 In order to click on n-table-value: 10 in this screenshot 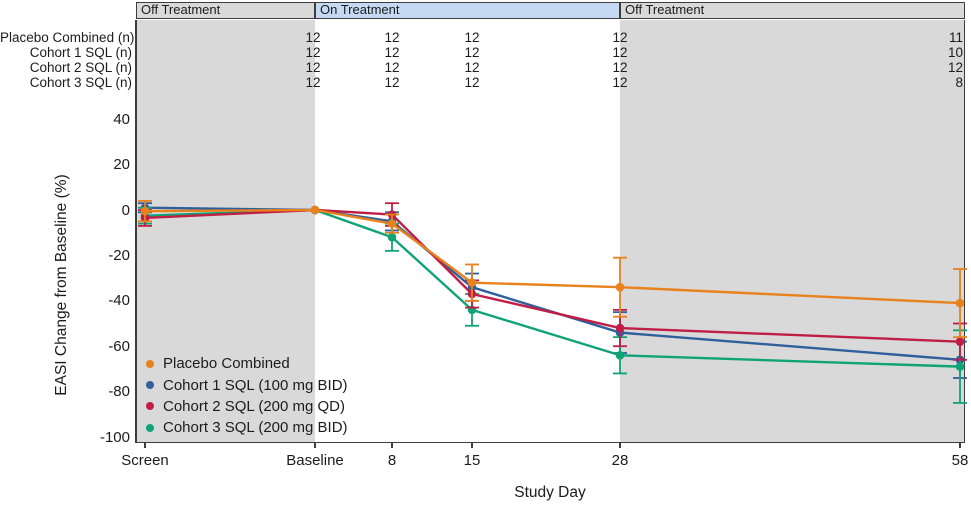, I will do `click(955, 52)`.